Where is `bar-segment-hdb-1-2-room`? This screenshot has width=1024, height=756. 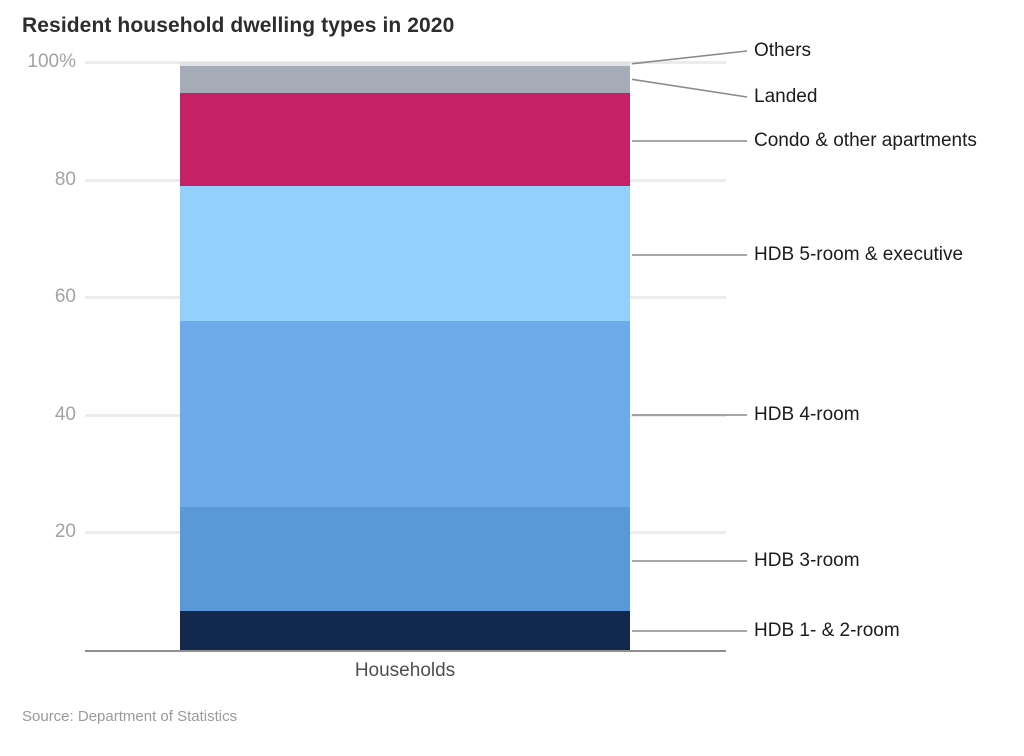 bar-segment-hdb-1-2-room is located at coordinates (405, 630).